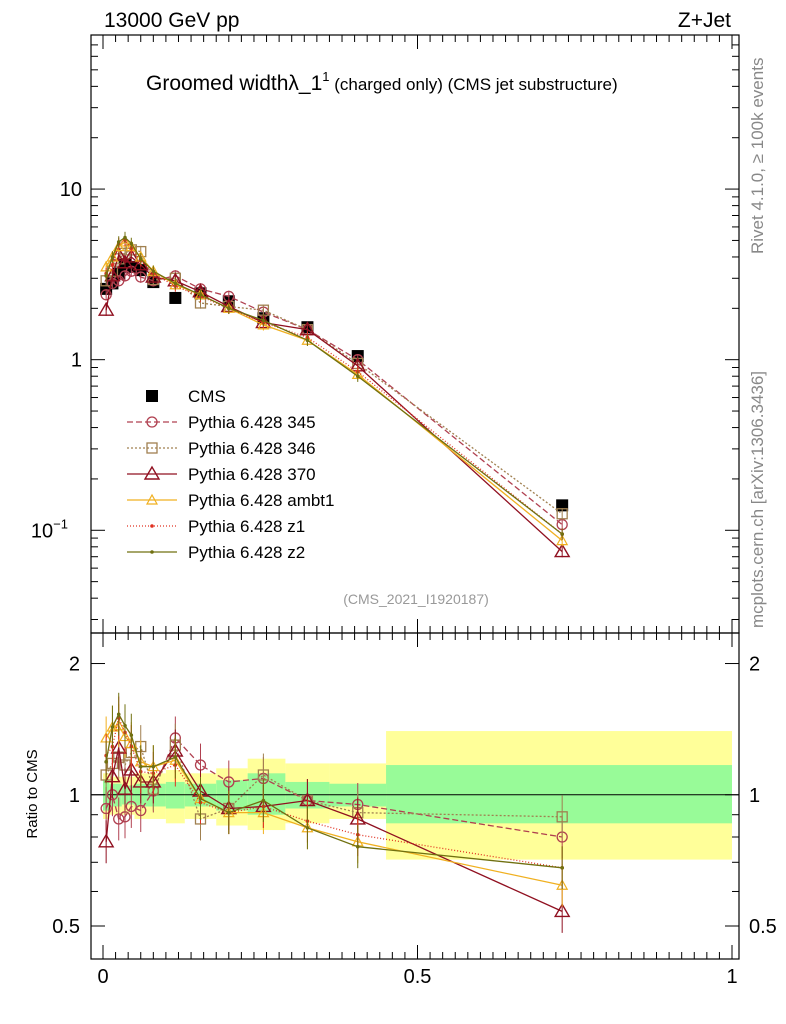  I want to click on ratio-pythia-6-428-346-point, so click(562, 817).